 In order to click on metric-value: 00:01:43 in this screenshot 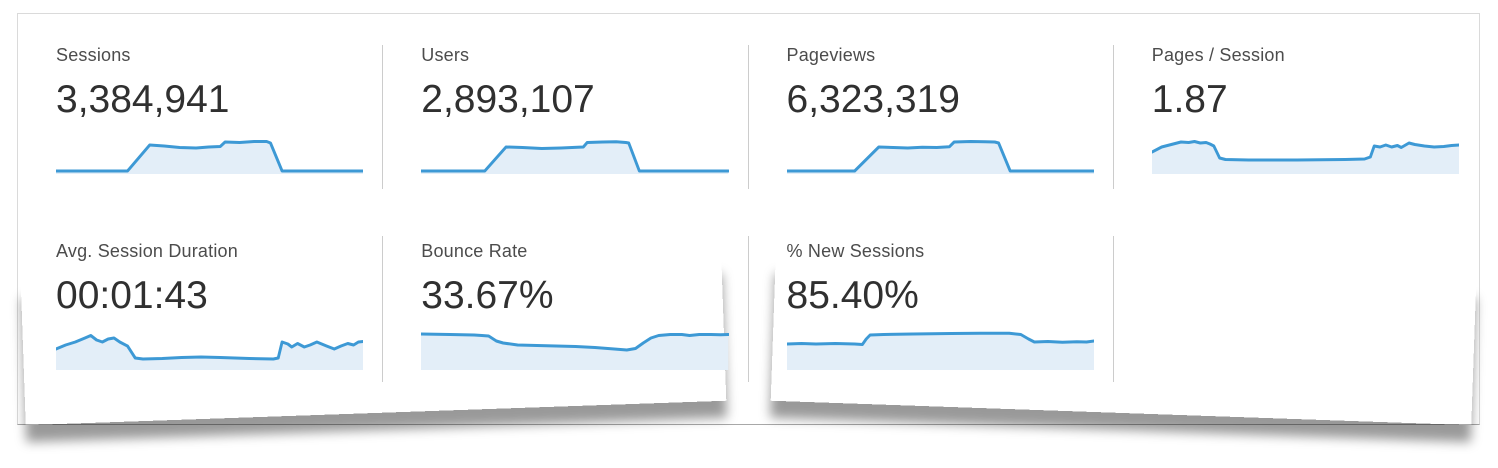, I will do `click(132, 295)`.